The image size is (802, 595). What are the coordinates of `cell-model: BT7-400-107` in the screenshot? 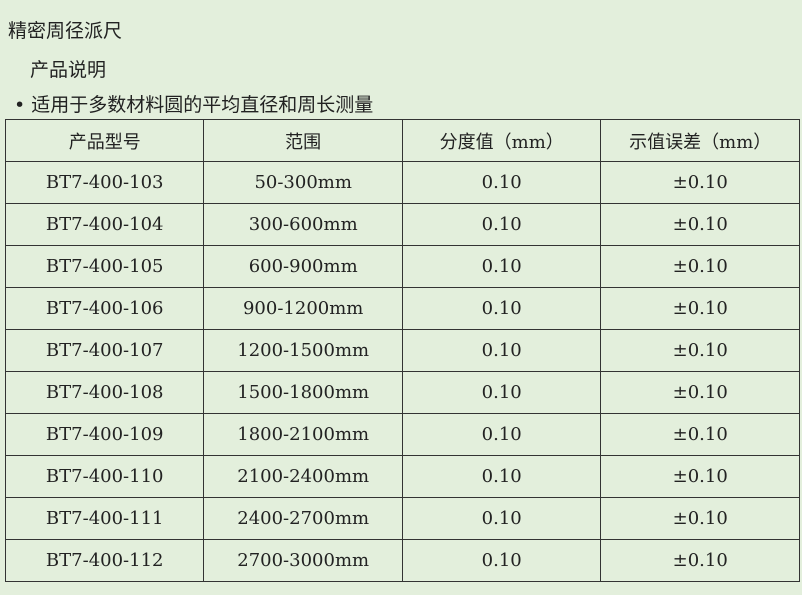 It's located at (104, 350).